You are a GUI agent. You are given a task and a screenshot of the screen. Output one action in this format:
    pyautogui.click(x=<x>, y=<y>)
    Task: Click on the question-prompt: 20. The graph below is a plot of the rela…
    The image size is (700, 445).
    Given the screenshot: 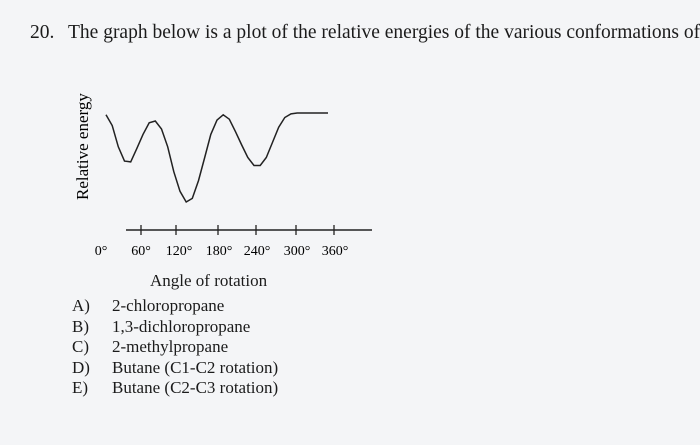 What is the action you would take?
    pyautogui.click(x=365, y=33)
    